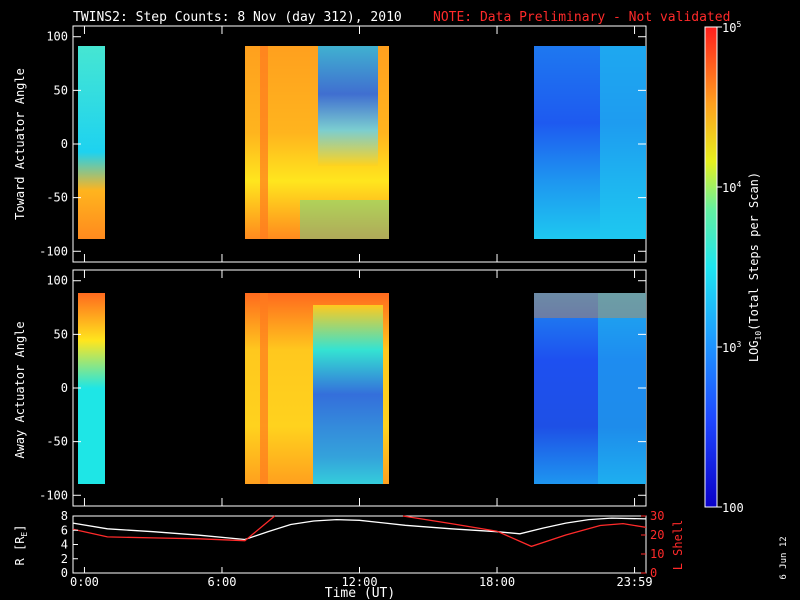  Describe the element at coordinates (758, 336) in the screenshot. I see `colorbar-label-sub: 10` at that location.